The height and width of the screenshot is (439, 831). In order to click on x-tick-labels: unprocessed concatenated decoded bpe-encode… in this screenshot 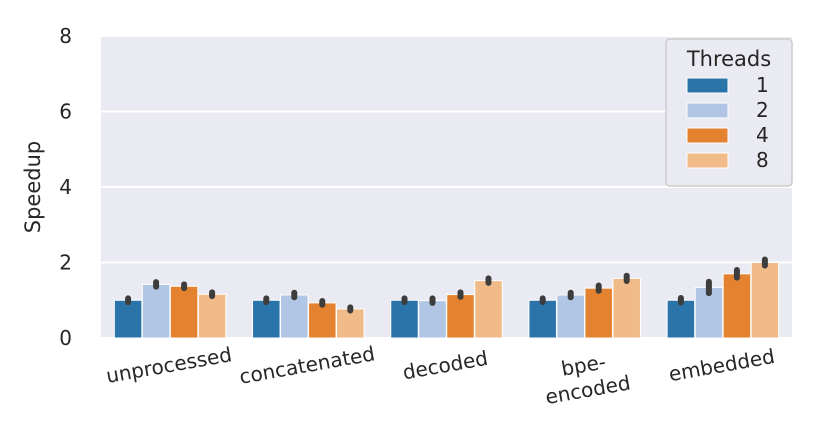, I will do `click(440, 375)`.